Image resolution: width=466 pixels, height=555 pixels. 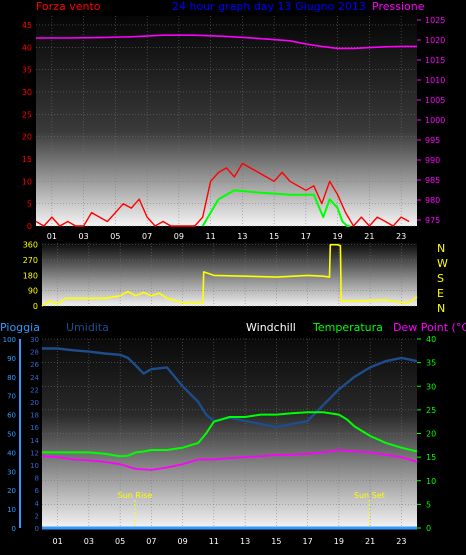 I want to click on temperature-tick-label: 0, so click(x=428, y=528).